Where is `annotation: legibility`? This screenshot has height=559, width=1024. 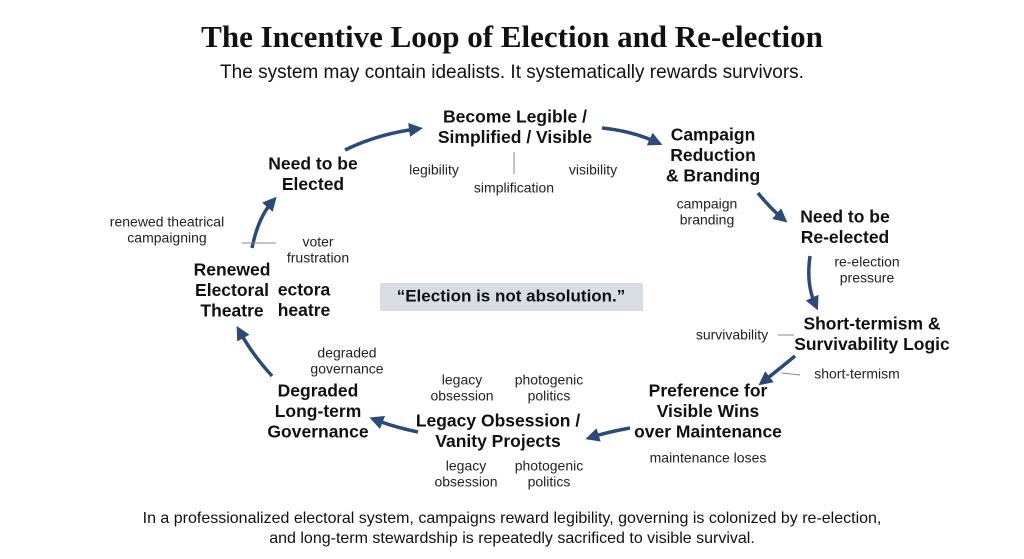 annotation: legibility is located at coordinates (434, 170).